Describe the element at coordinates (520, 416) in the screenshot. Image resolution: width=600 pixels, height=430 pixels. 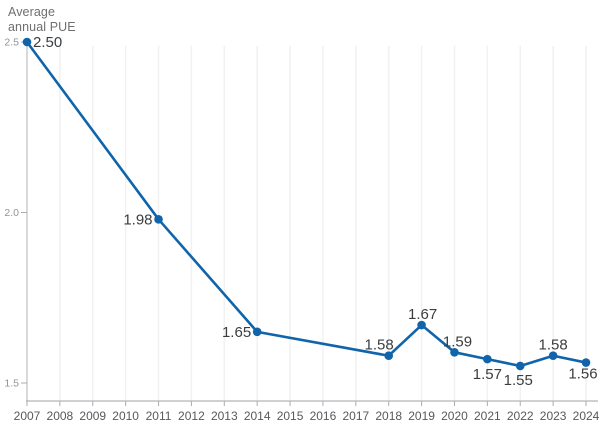
I see `x-tick-label: 2022` at that location.